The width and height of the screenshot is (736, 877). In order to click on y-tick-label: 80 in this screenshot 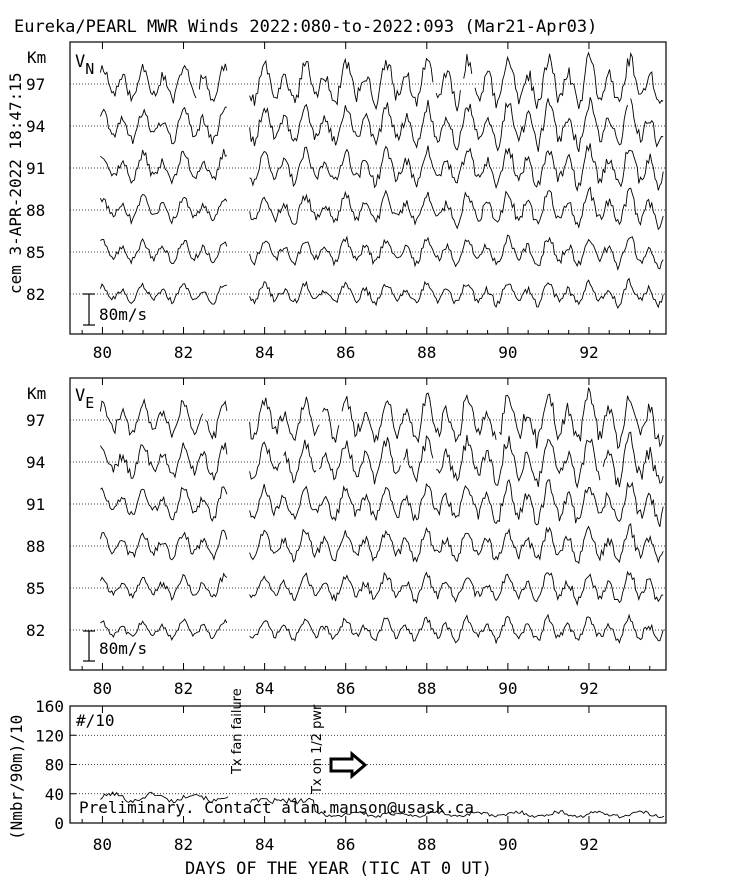, I will do `click(54, 765)`.